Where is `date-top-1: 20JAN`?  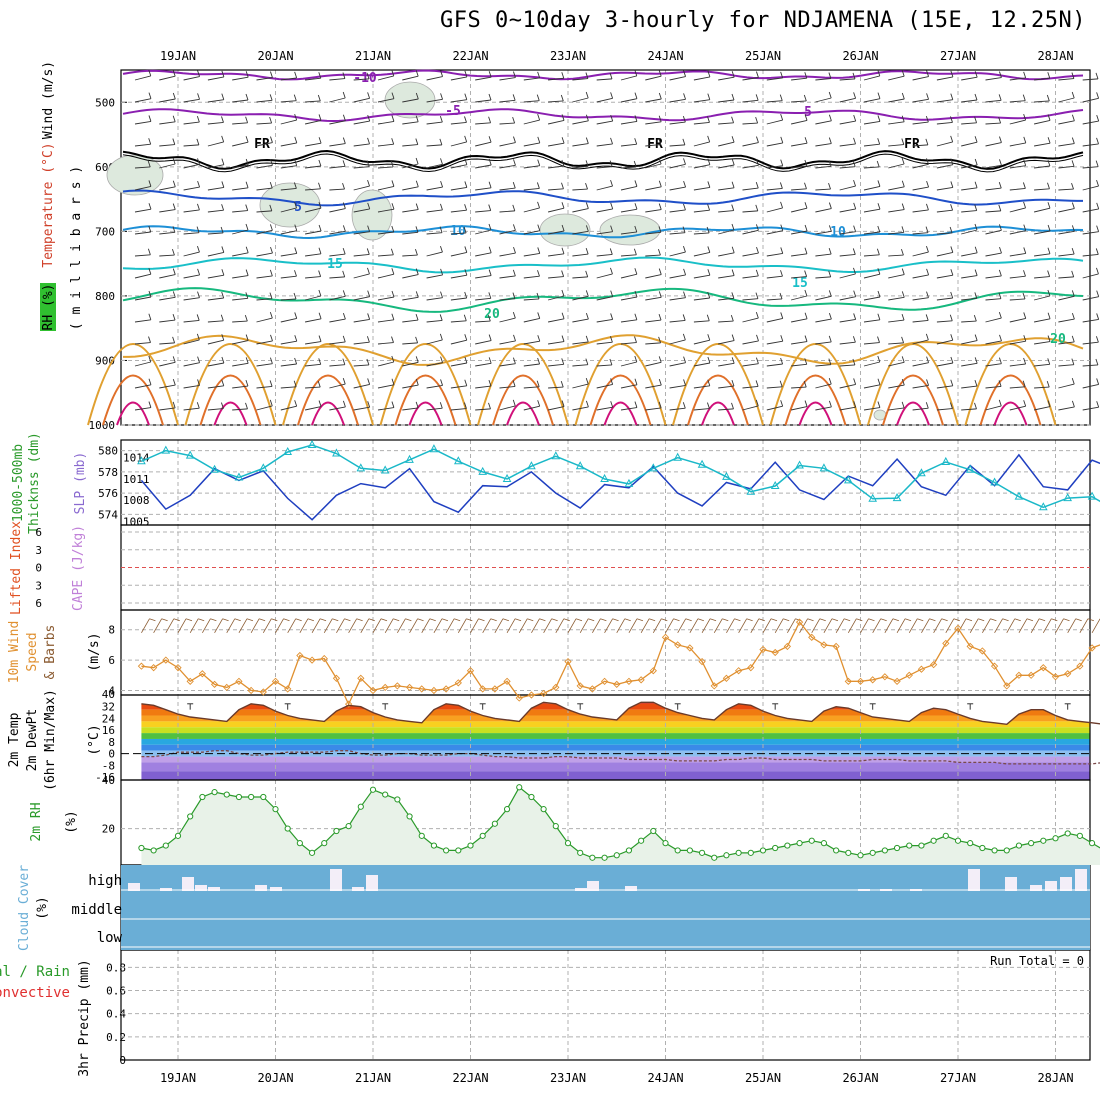
date-top-1: 20JAN is located at coordinates (275, 56).